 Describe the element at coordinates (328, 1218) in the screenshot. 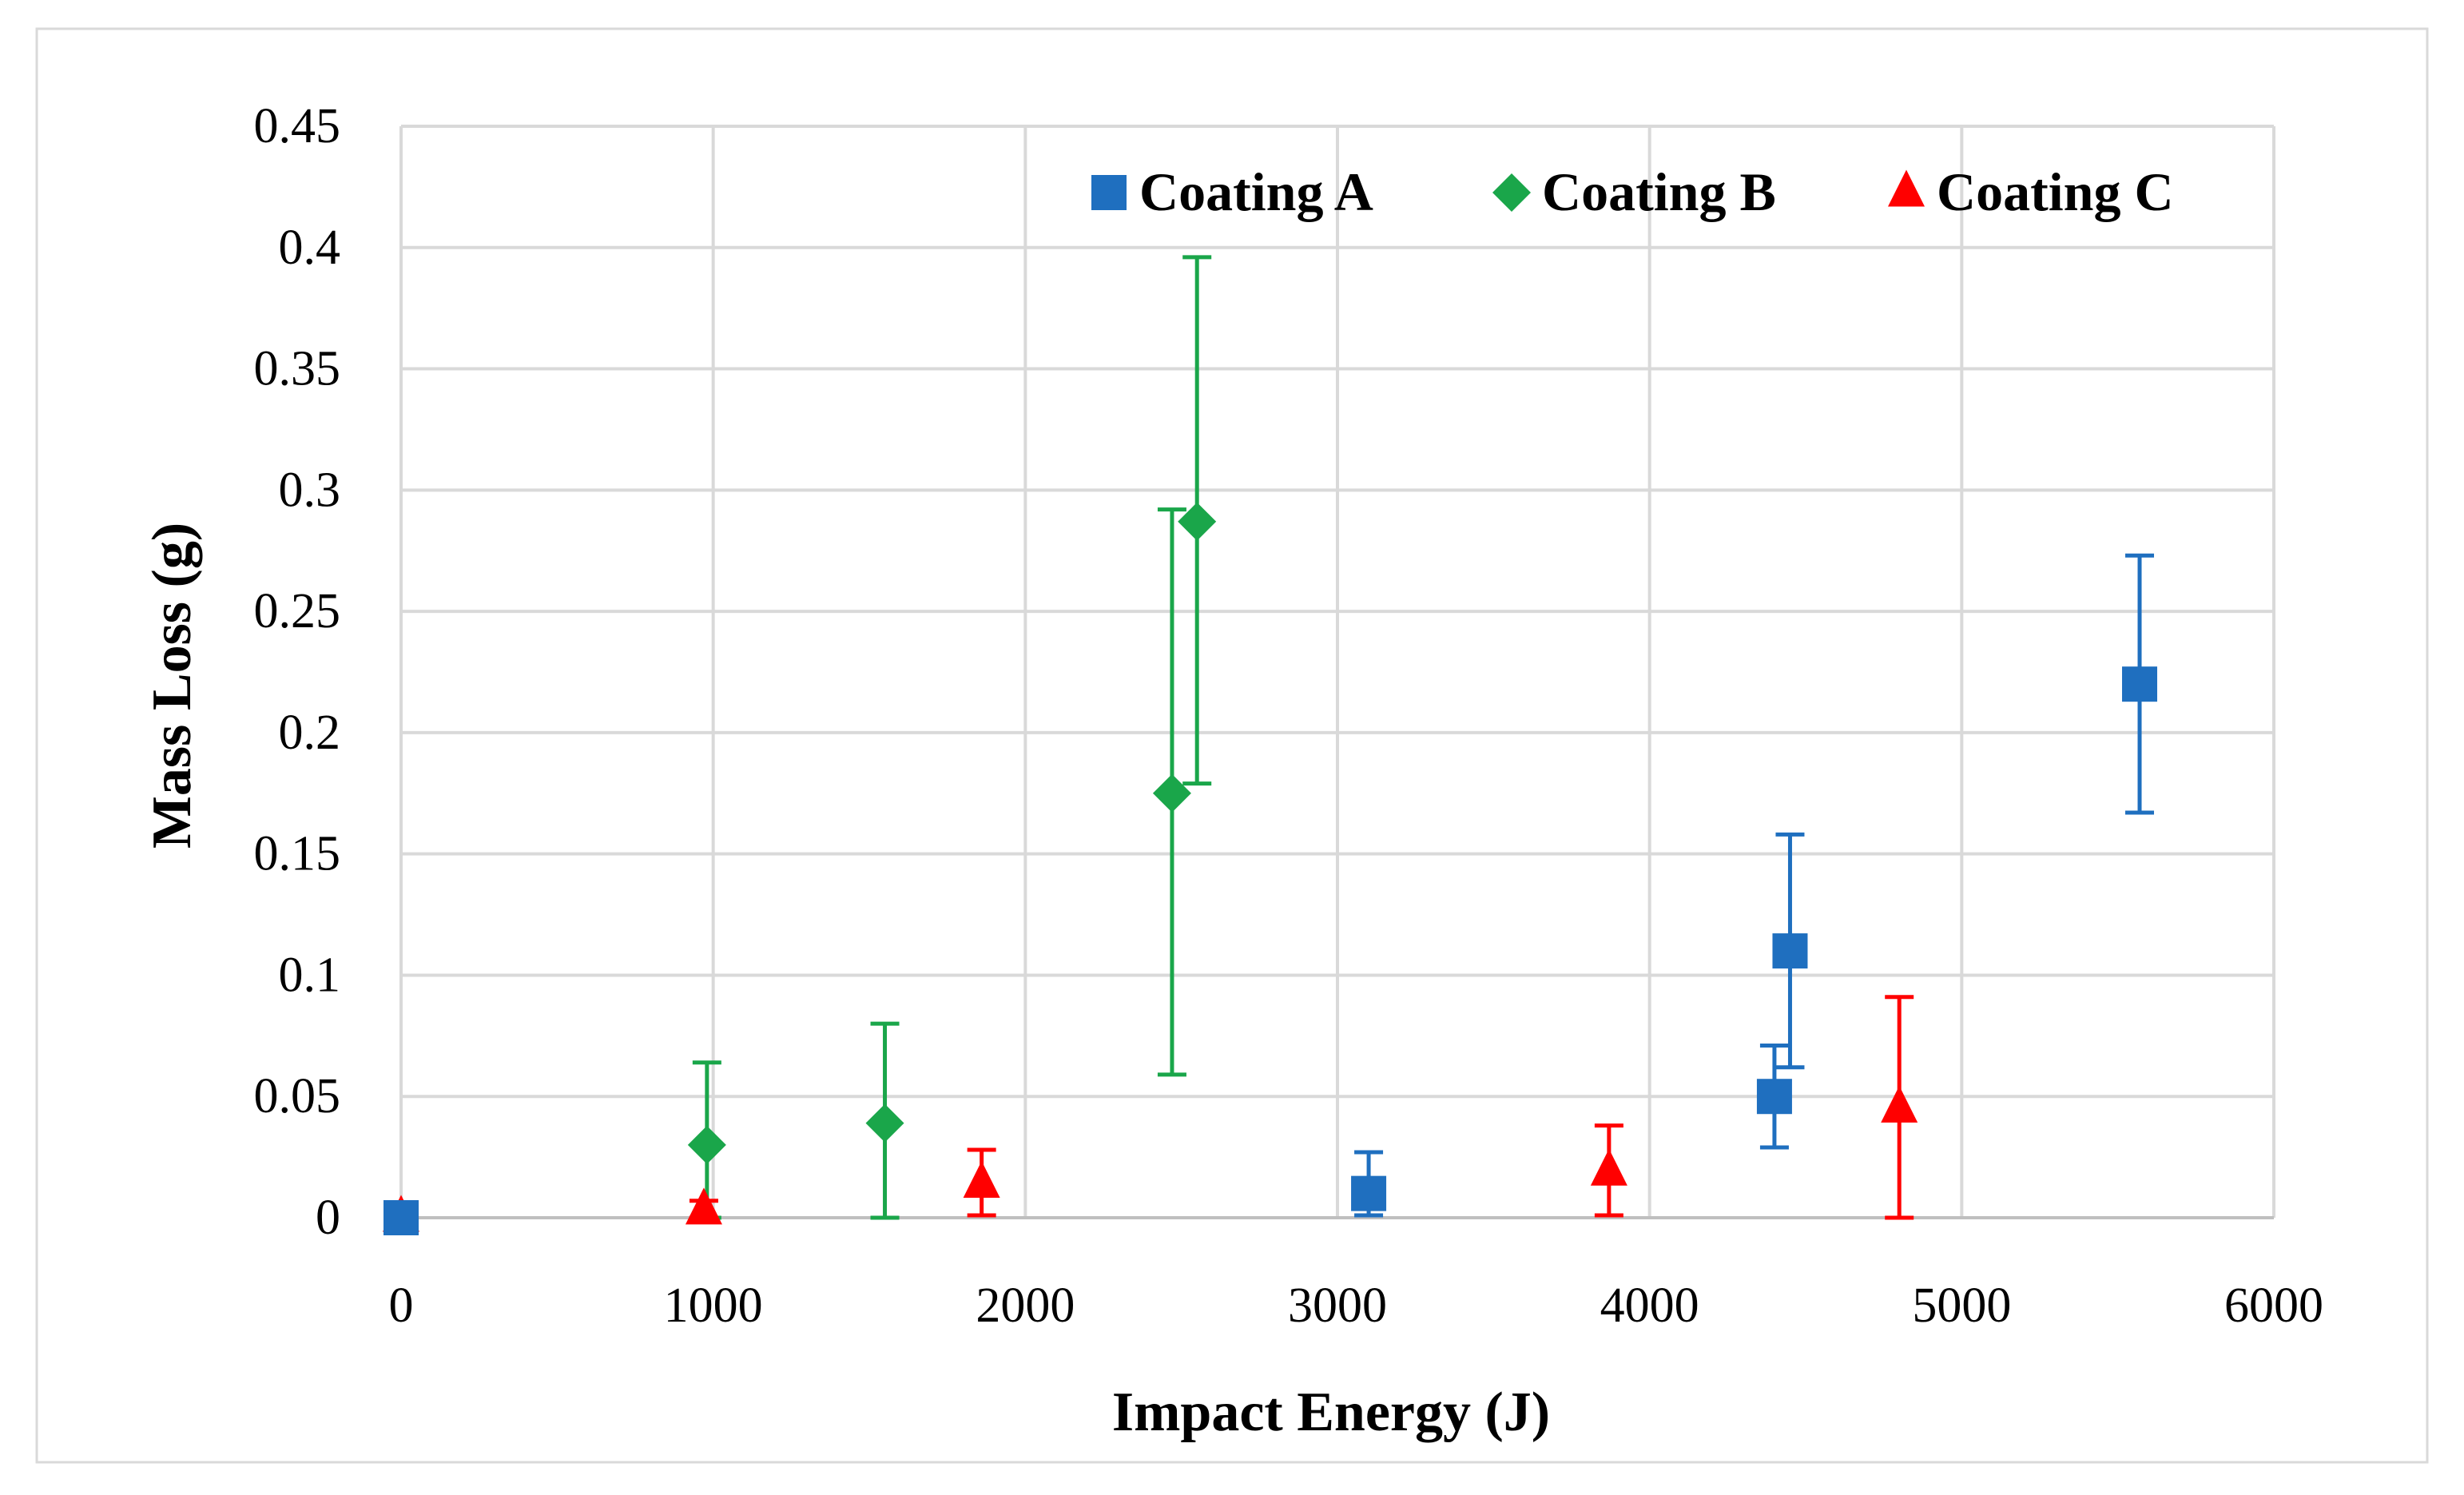

I see `y-tick-label: 0` at that location.